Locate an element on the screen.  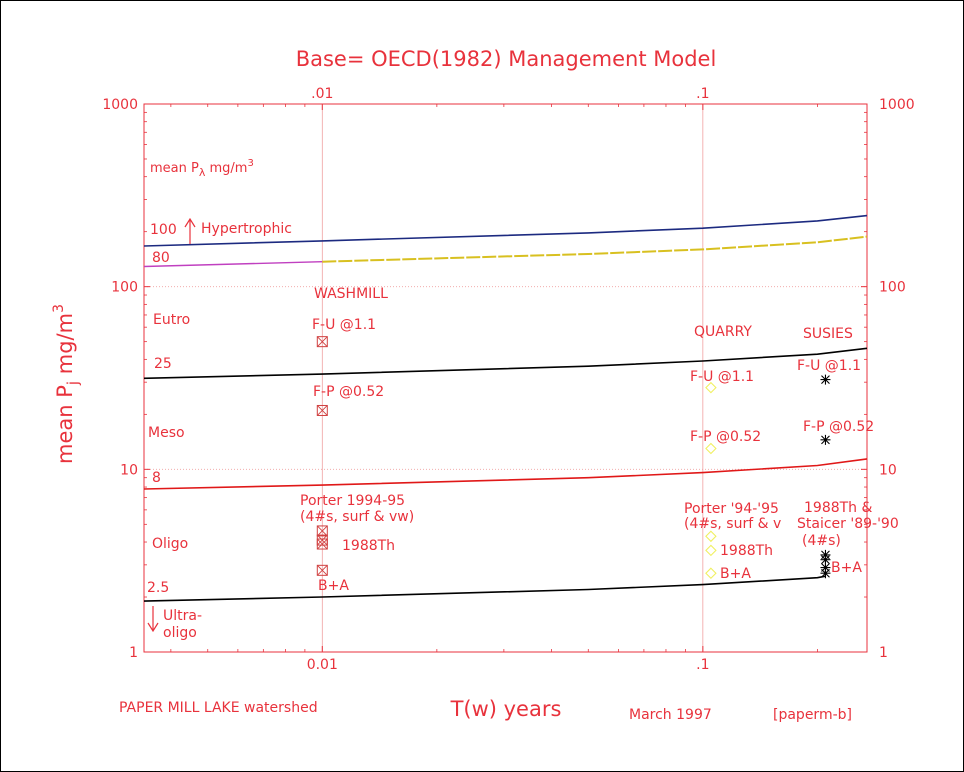
x-tick-label-top-1: .1 is located at coordinates (702, 94).